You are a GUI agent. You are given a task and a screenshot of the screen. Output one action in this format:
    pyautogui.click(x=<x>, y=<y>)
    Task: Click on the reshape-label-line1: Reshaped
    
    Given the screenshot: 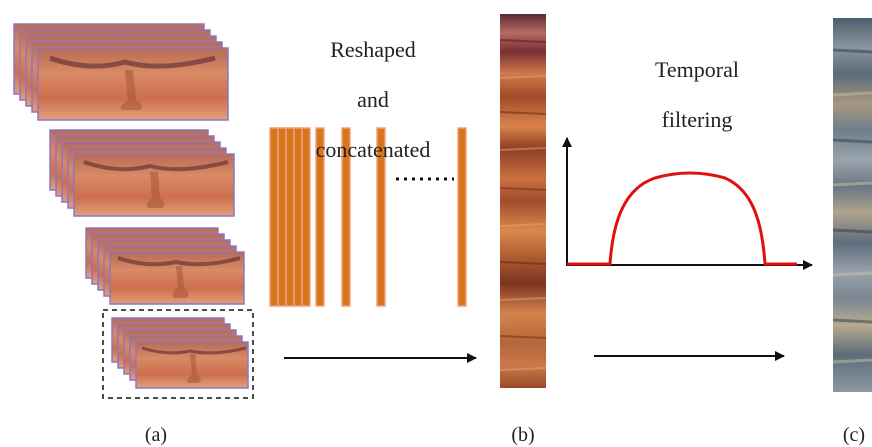 What is the action you would take?
    pyautogui.click(x=373, y=49)
    